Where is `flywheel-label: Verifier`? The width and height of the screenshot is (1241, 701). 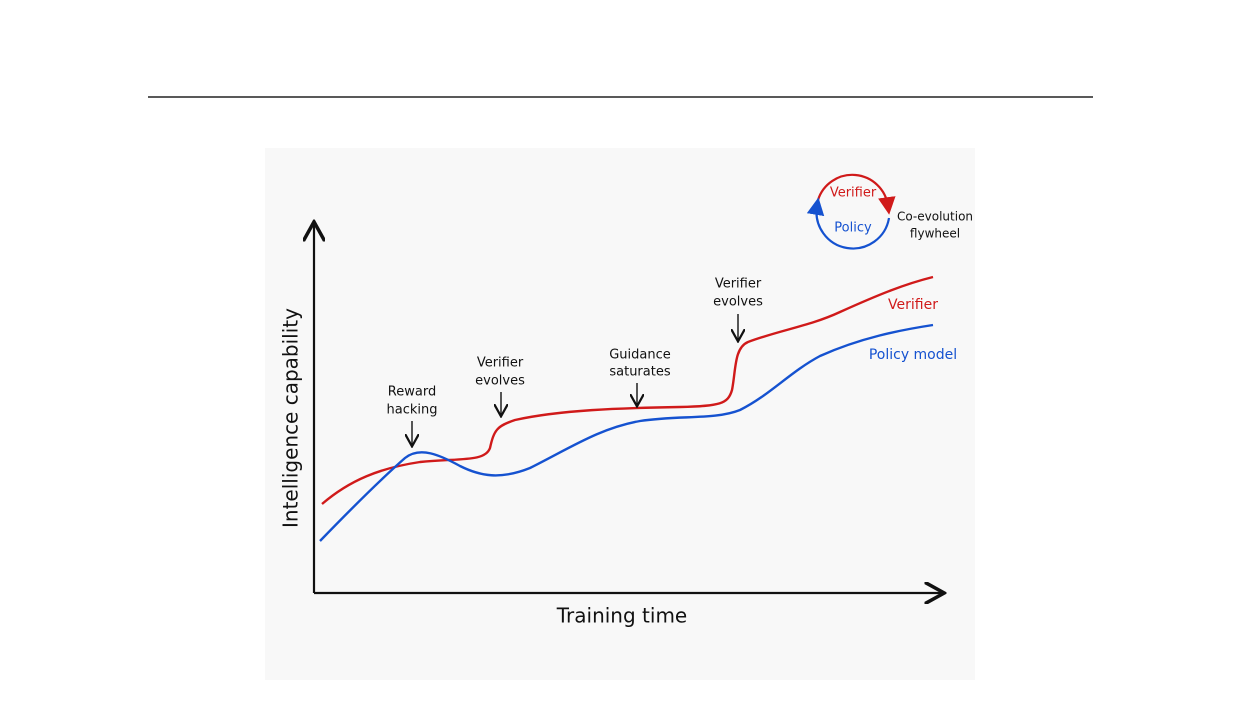 flywheel-label: Verifier is located at coordinates (853, 193).